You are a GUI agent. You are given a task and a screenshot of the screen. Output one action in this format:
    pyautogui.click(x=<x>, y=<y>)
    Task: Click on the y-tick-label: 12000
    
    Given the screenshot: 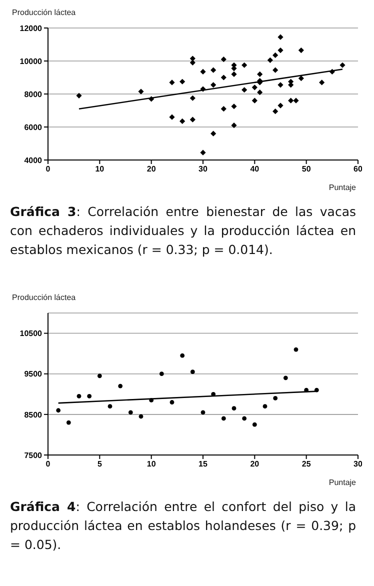 What is the action you would take?
    pyautogui.click(x=31, y=28)
    